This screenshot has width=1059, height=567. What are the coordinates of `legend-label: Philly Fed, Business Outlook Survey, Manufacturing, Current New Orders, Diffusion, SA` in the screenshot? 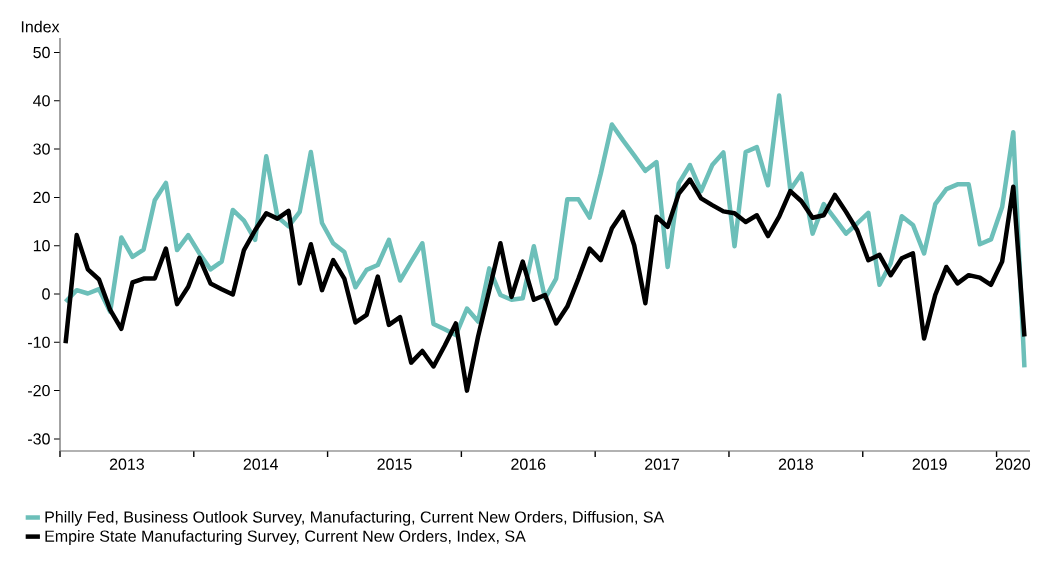 It's located at (355, 518).